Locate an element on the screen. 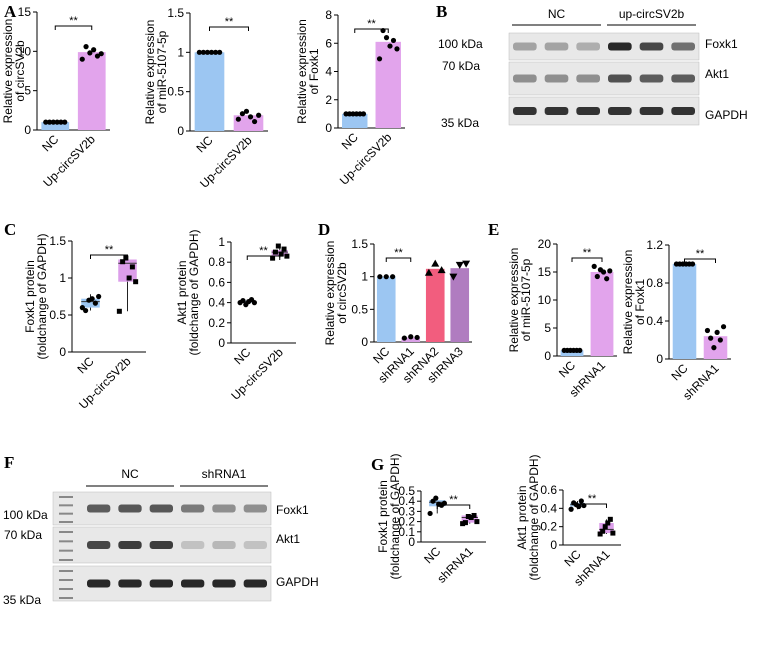 The height and width of the screenshot is (650, 765). y-tick-label: 0.3 is located at coordinates (406, 511).